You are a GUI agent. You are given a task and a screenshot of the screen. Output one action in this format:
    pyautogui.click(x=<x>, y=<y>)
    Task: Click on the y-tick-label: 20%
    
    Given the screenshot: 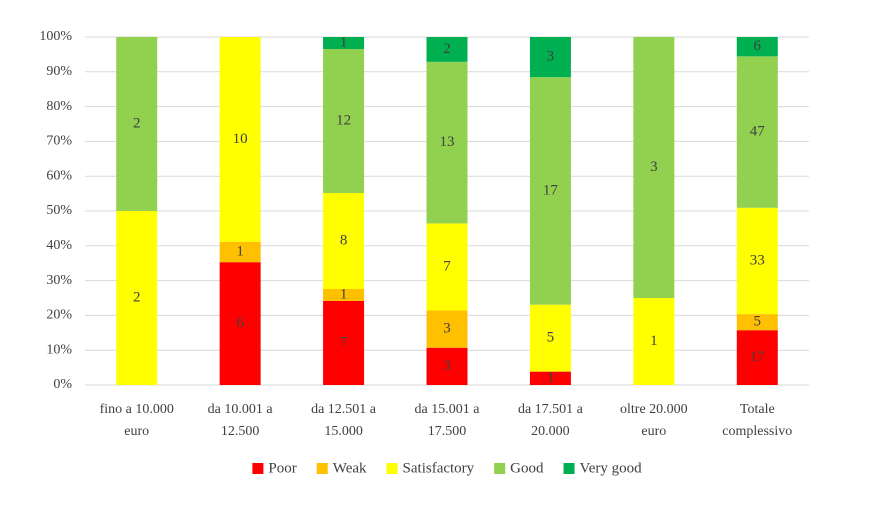 What is the action you would take?
    pyautogui.click(x=59, y=315)
    